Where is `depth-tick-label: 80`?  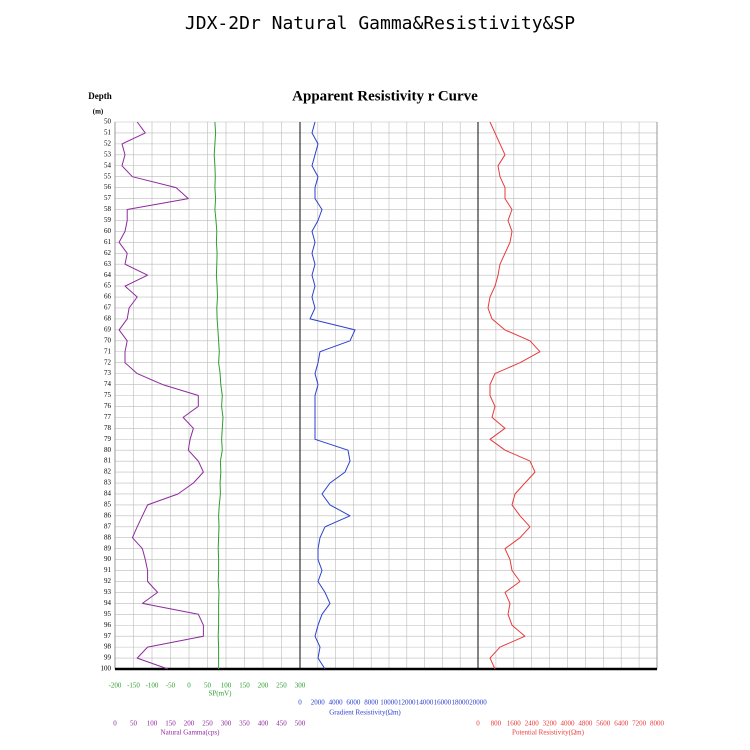
depth-tick-label: 80 is located at coordinates (108, 450).